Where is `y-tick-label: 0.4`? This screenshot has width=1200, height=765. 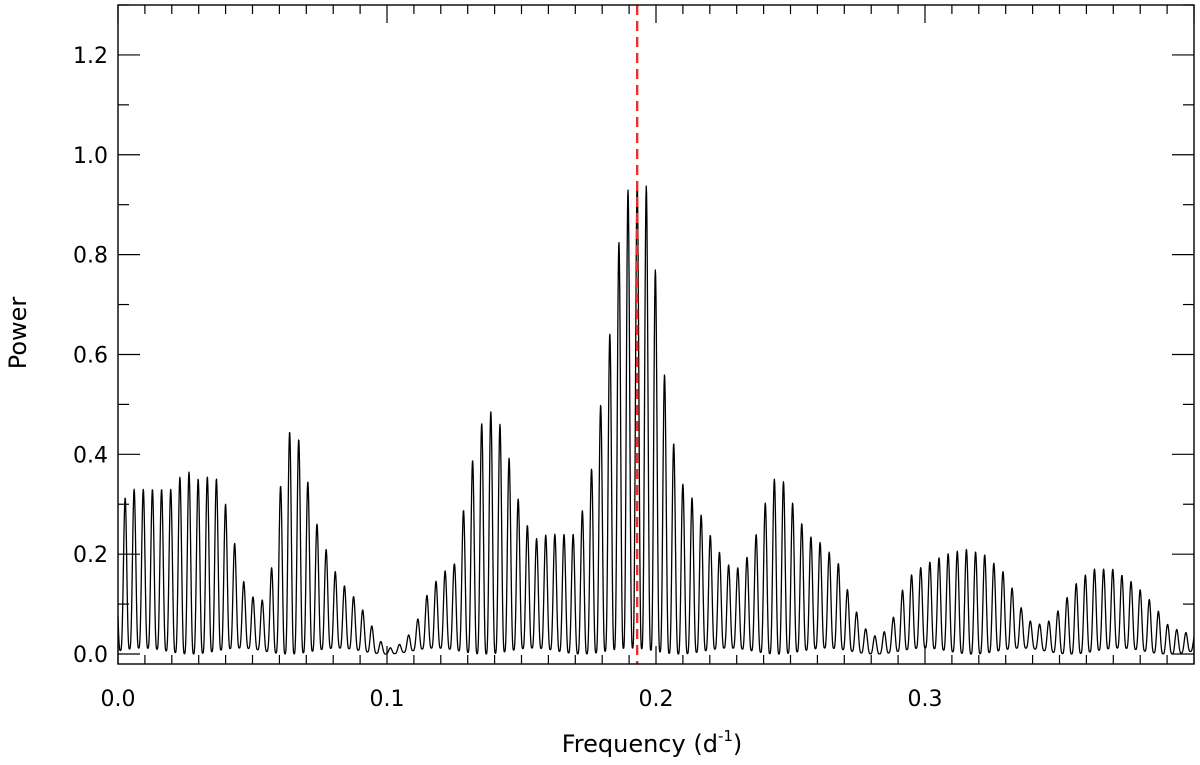 y-tick-label: 0.4 is located at coordinates (90, 455).